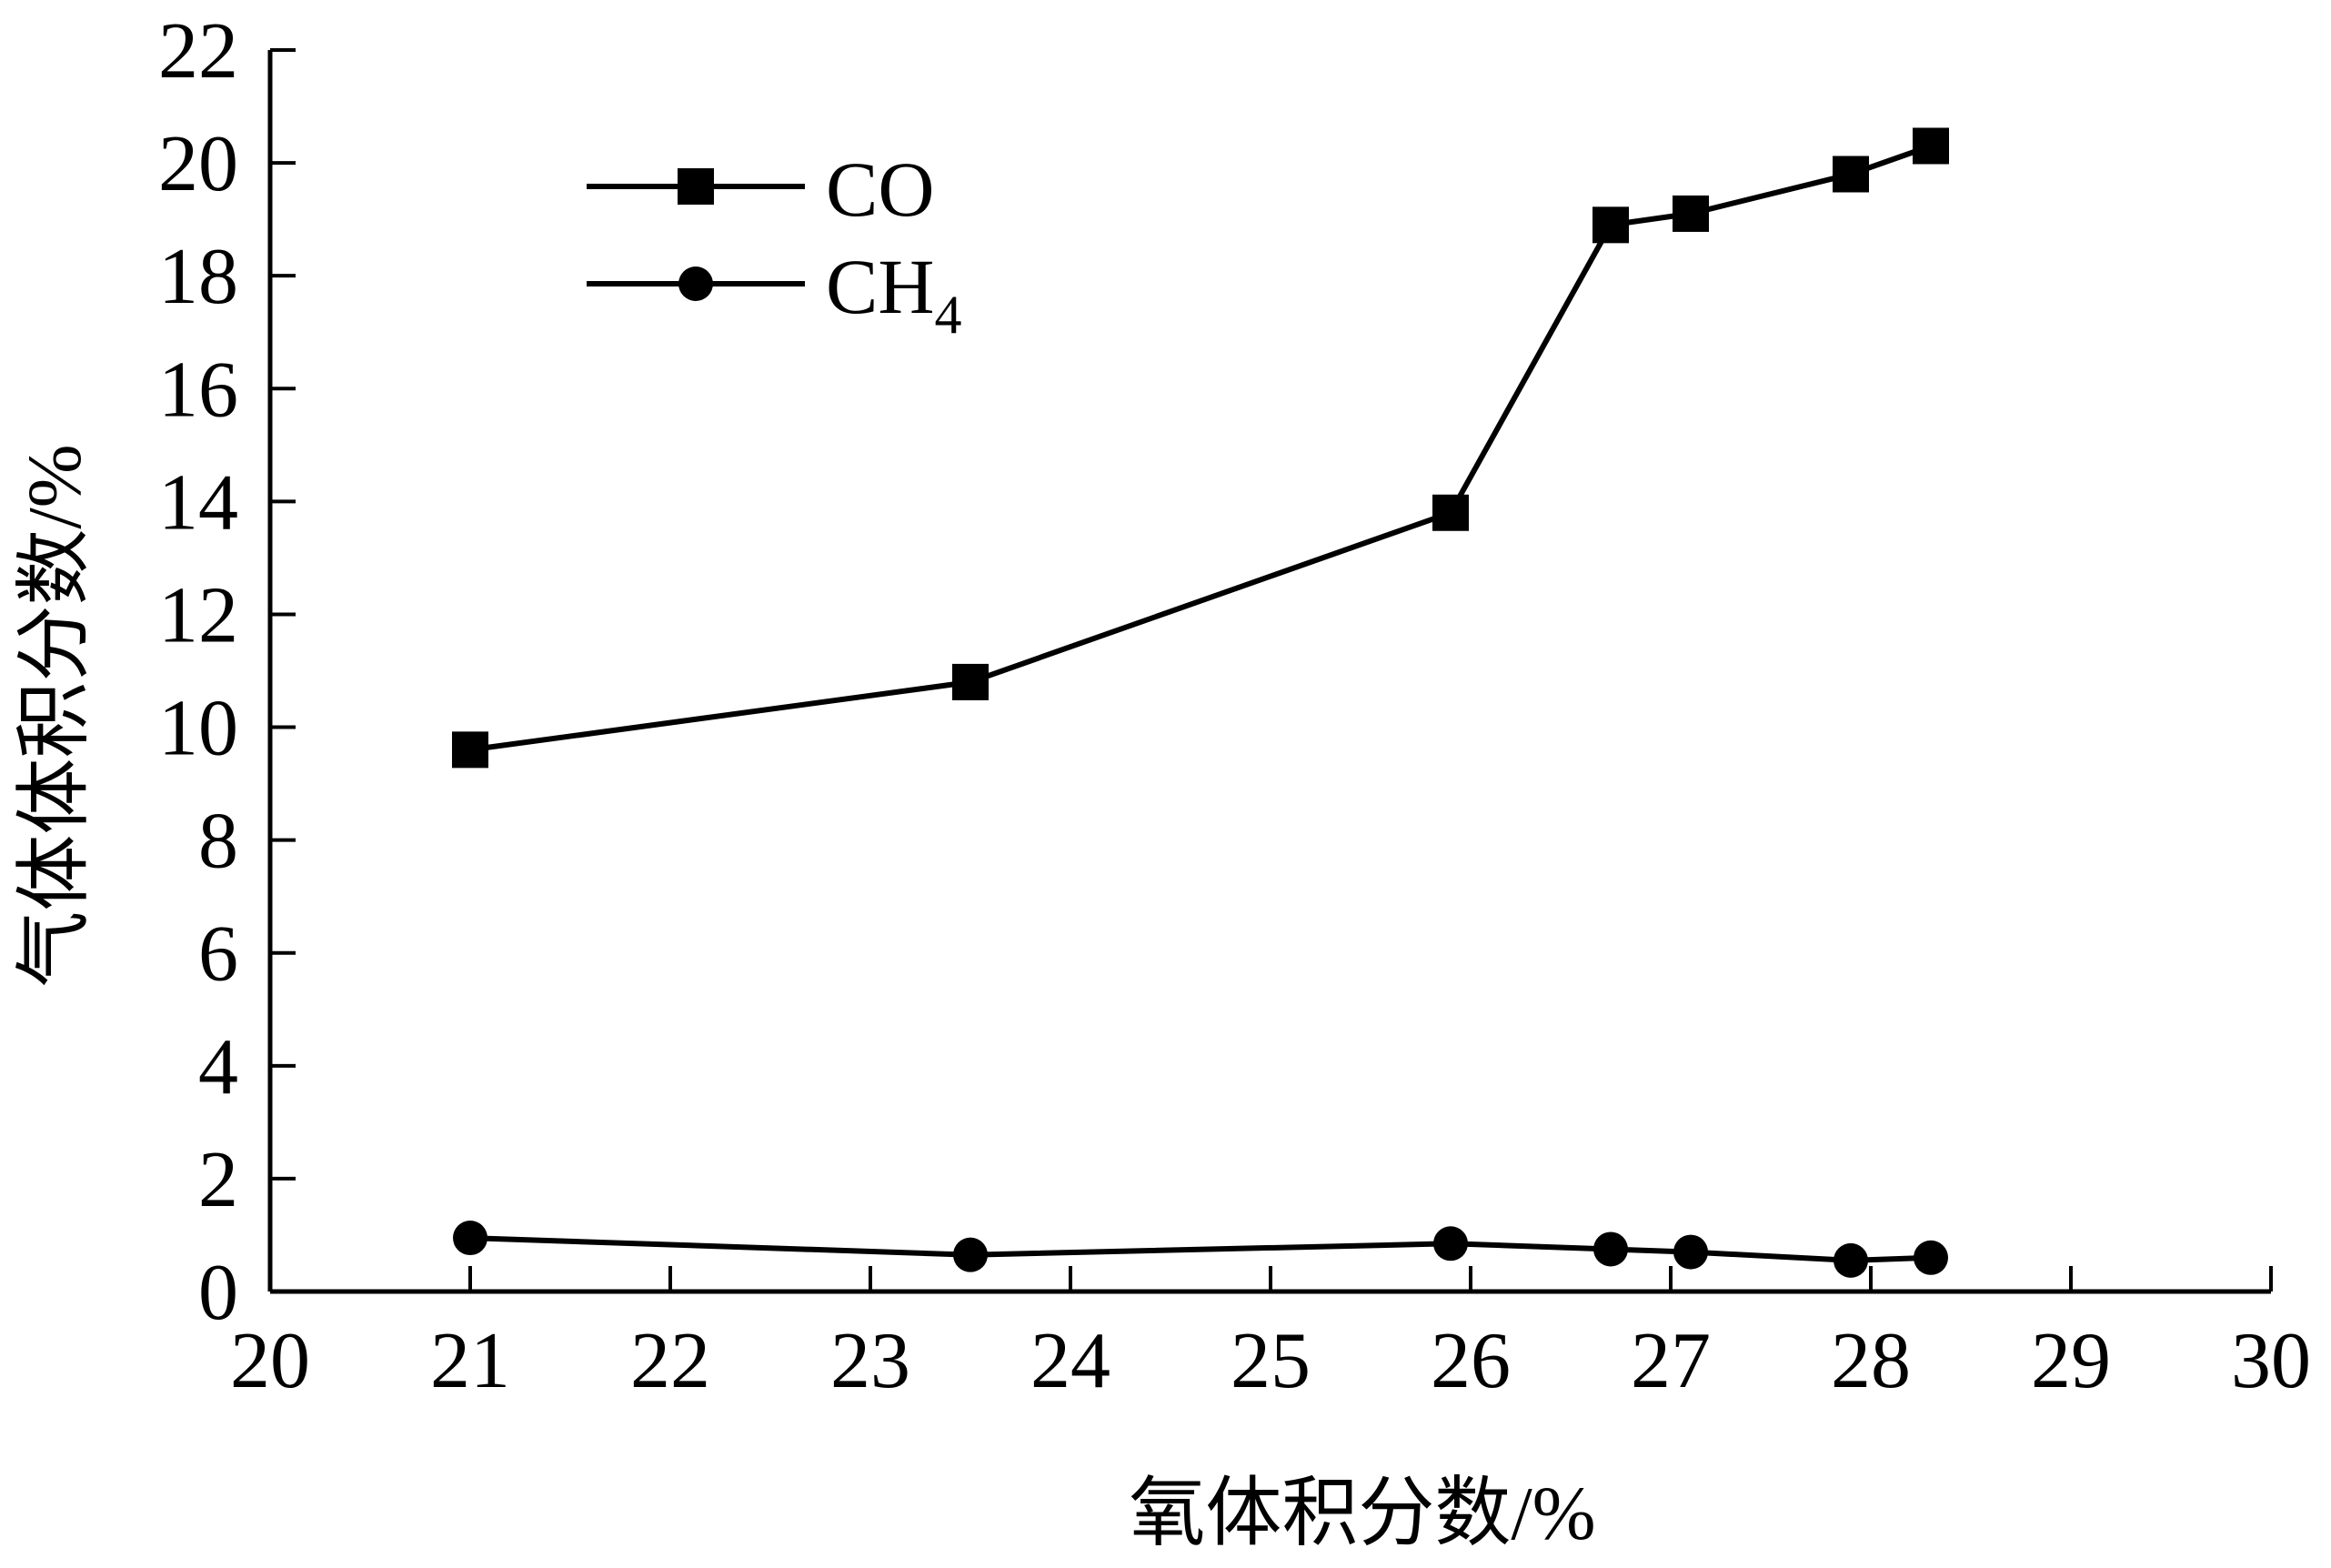  Describe the element at coordinates (880, 189) in the screenshot. I see `legend-label: CO` at that location.